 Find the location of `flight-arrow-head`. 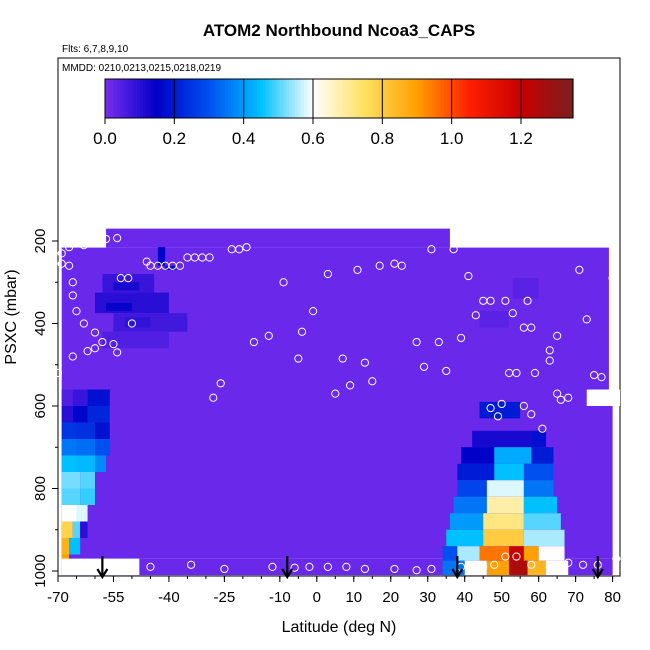

flight-arrow-head is located at coordinates (597, 574).